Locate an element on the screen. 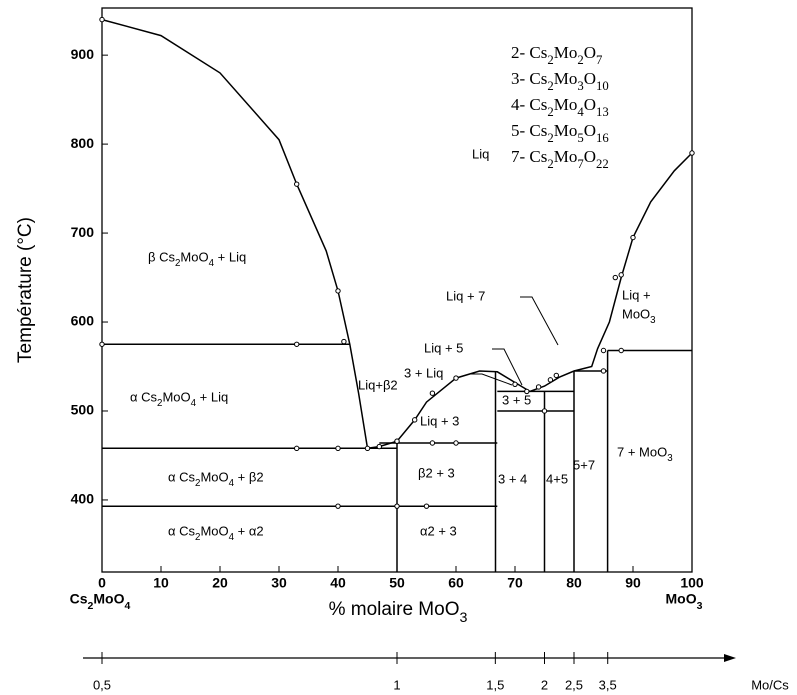  x-tick-label: 20 is located at coordinates (220, 583).